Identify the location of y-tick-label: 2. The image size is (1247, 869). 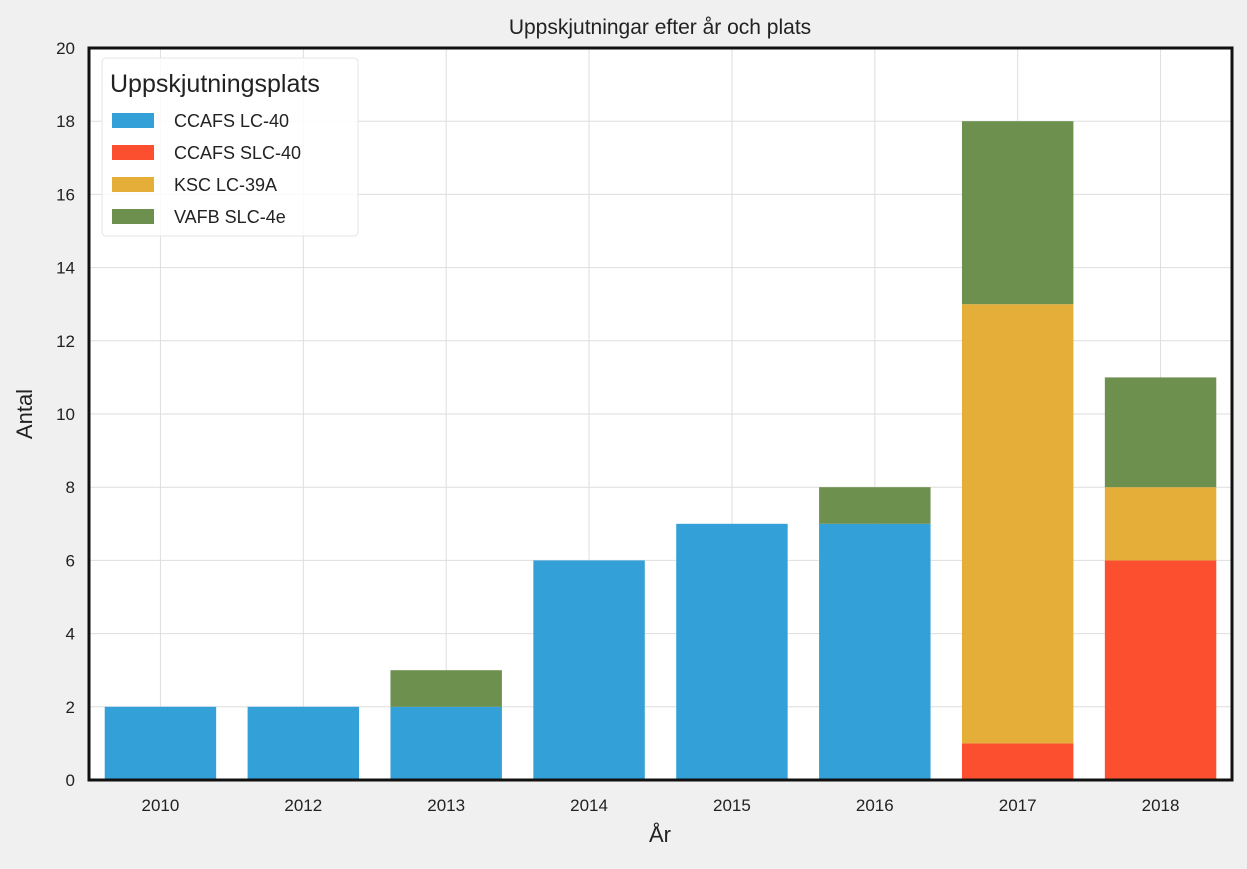
(70, 707).